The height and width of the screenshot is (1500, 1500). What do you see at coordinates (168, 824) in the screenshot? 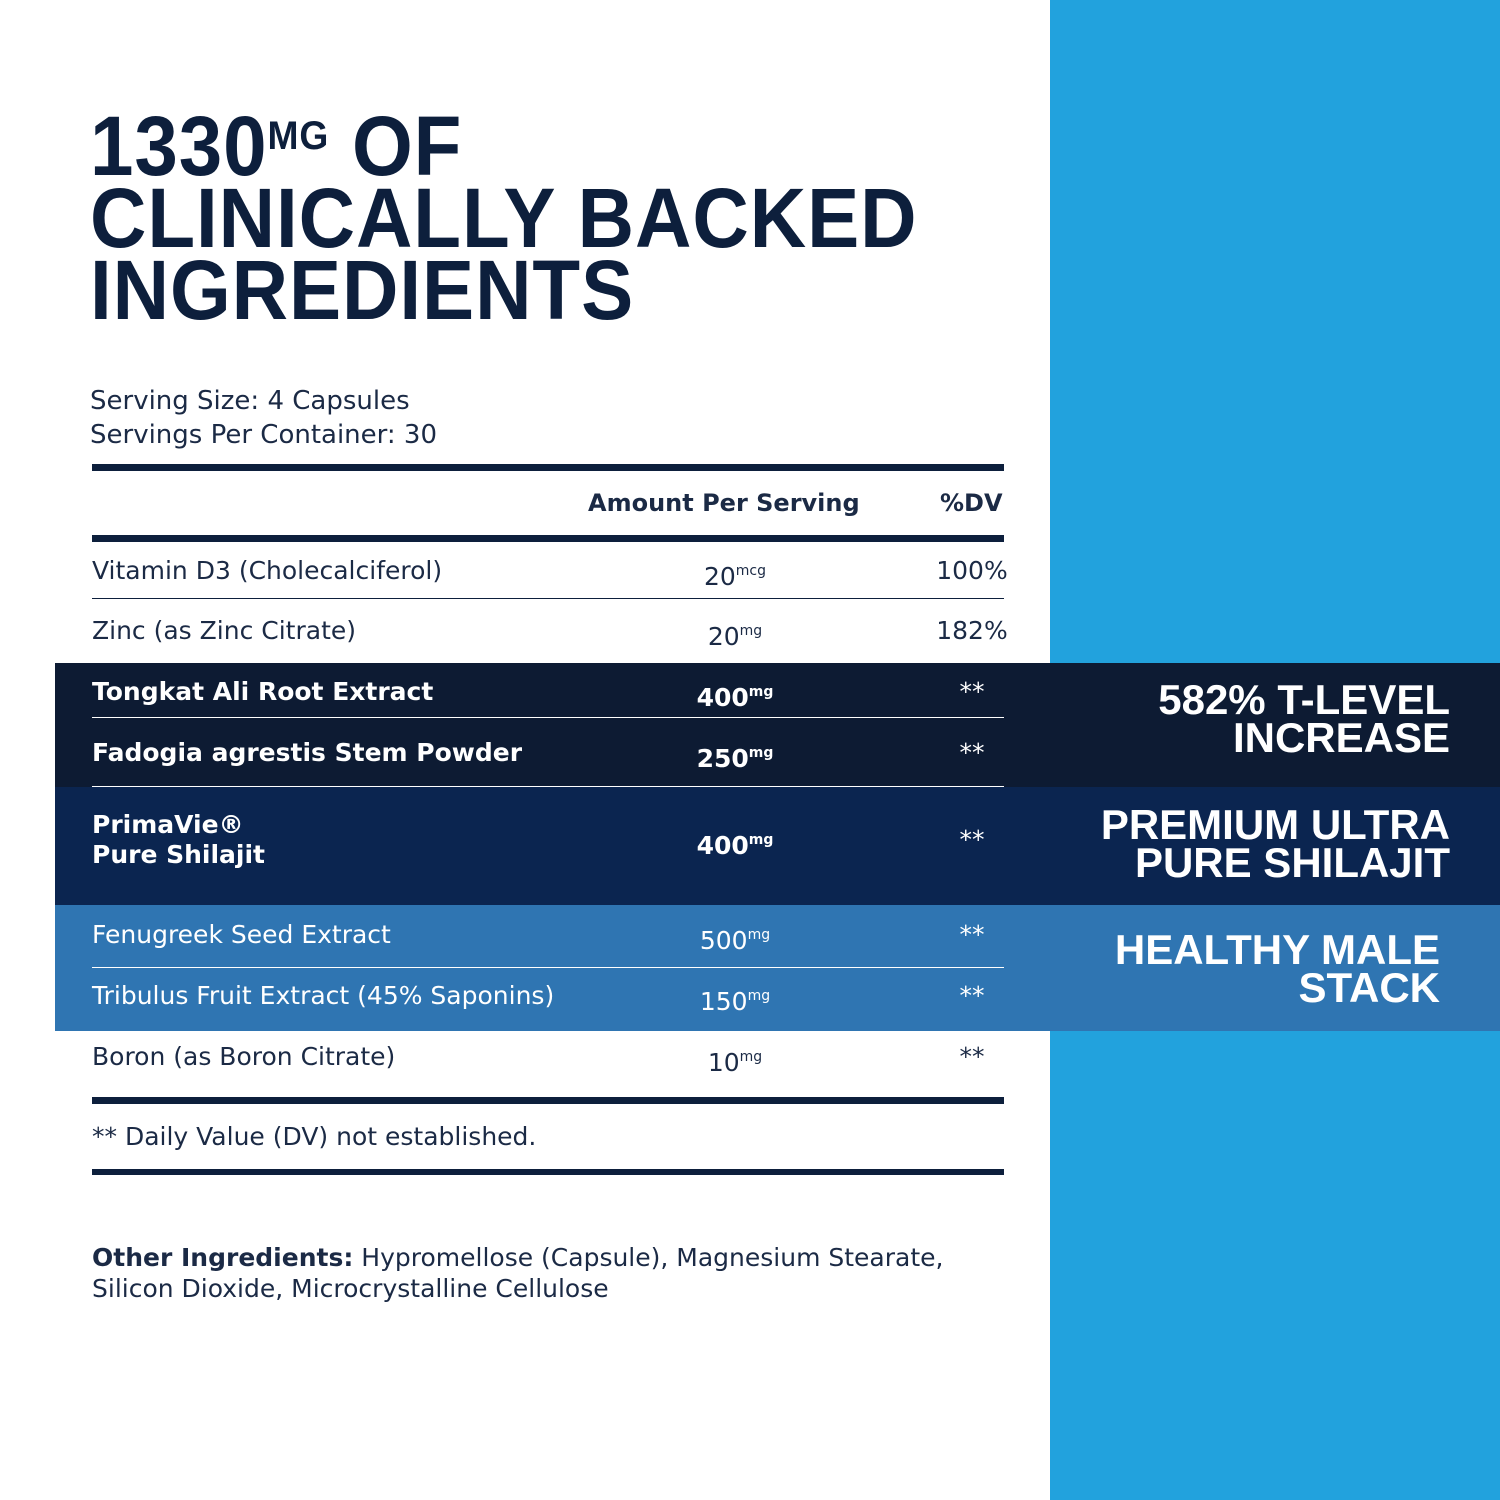
I see `name-line: PrimaVie®` at bounding box center [168, 824].